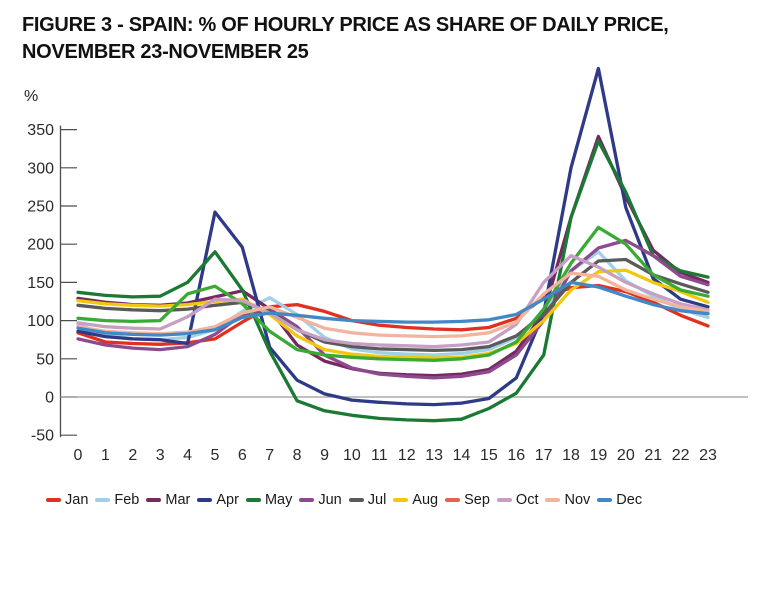  Describe the element at coordinates (626, 455) in the screenshot. I see `x-tick-label: 20` at that location.